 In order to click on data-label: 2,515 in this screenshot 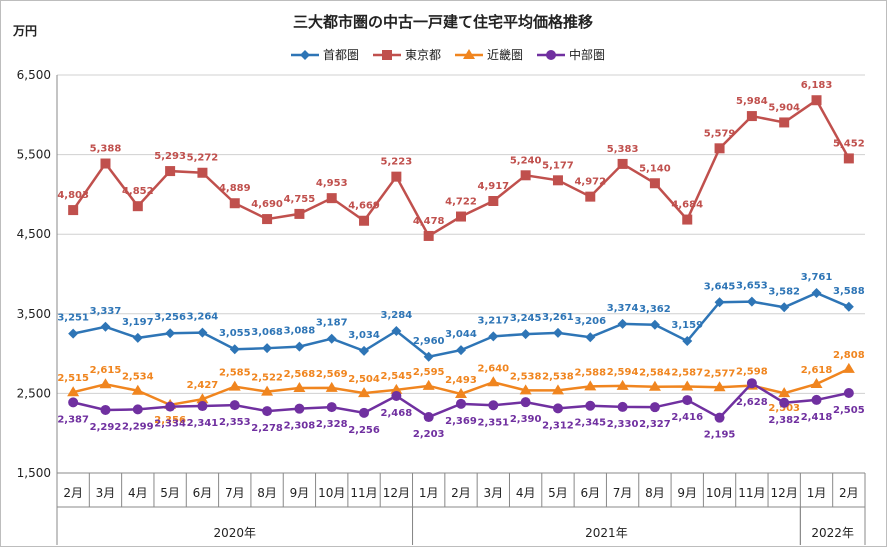, I will do `click(73, 378)`.